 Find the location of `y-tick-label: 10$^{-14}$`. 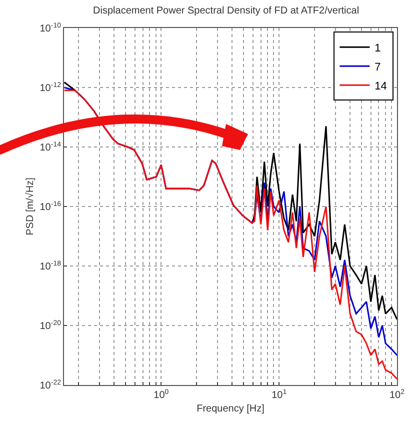

y-tick-label: 10$^{-14}$ is located at coordinates (51, 147).